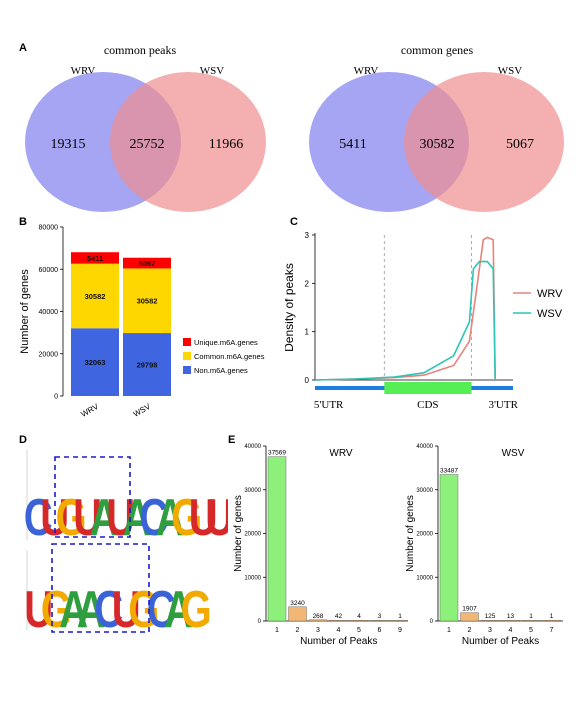 The width and height of the screenshot is (579, 704). I want to click on density-plot: 0 1 2 3 Density of peaks WRV WSV 5'UTR CDS 3'UTR, so click(424, 321).